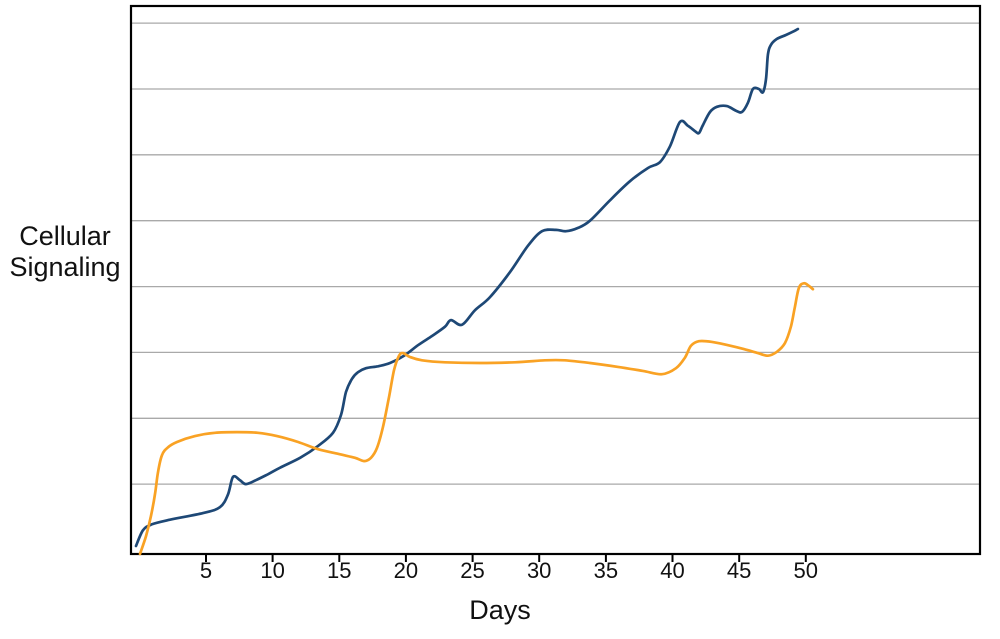  I want to click on y-axis-title-line2: Signaling, so click(65, 267).